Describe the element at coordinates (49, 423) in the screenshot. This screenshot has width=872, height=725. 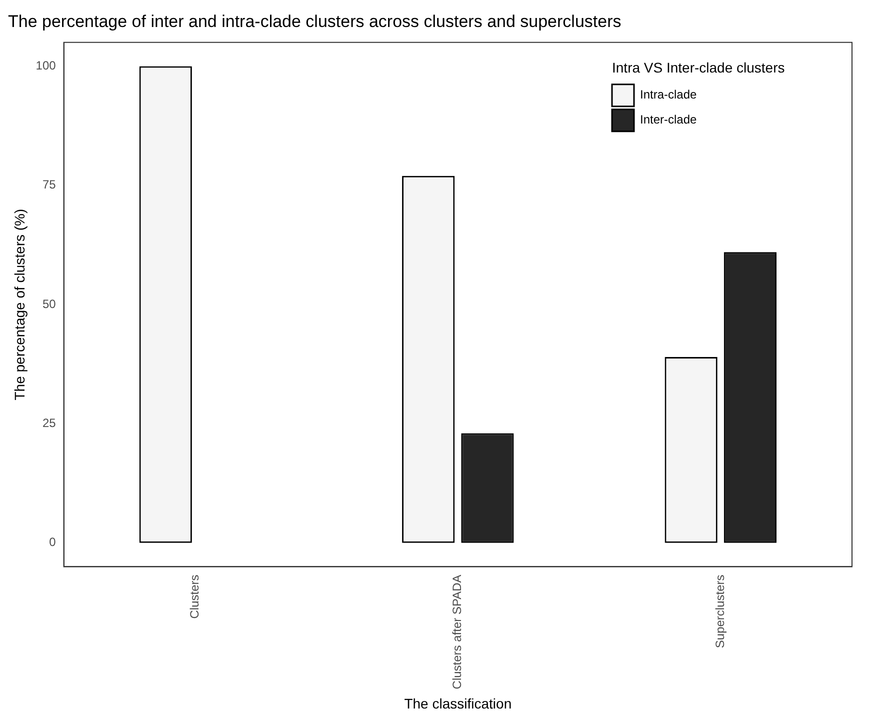
I see `y-tick-label: 25` at that location.